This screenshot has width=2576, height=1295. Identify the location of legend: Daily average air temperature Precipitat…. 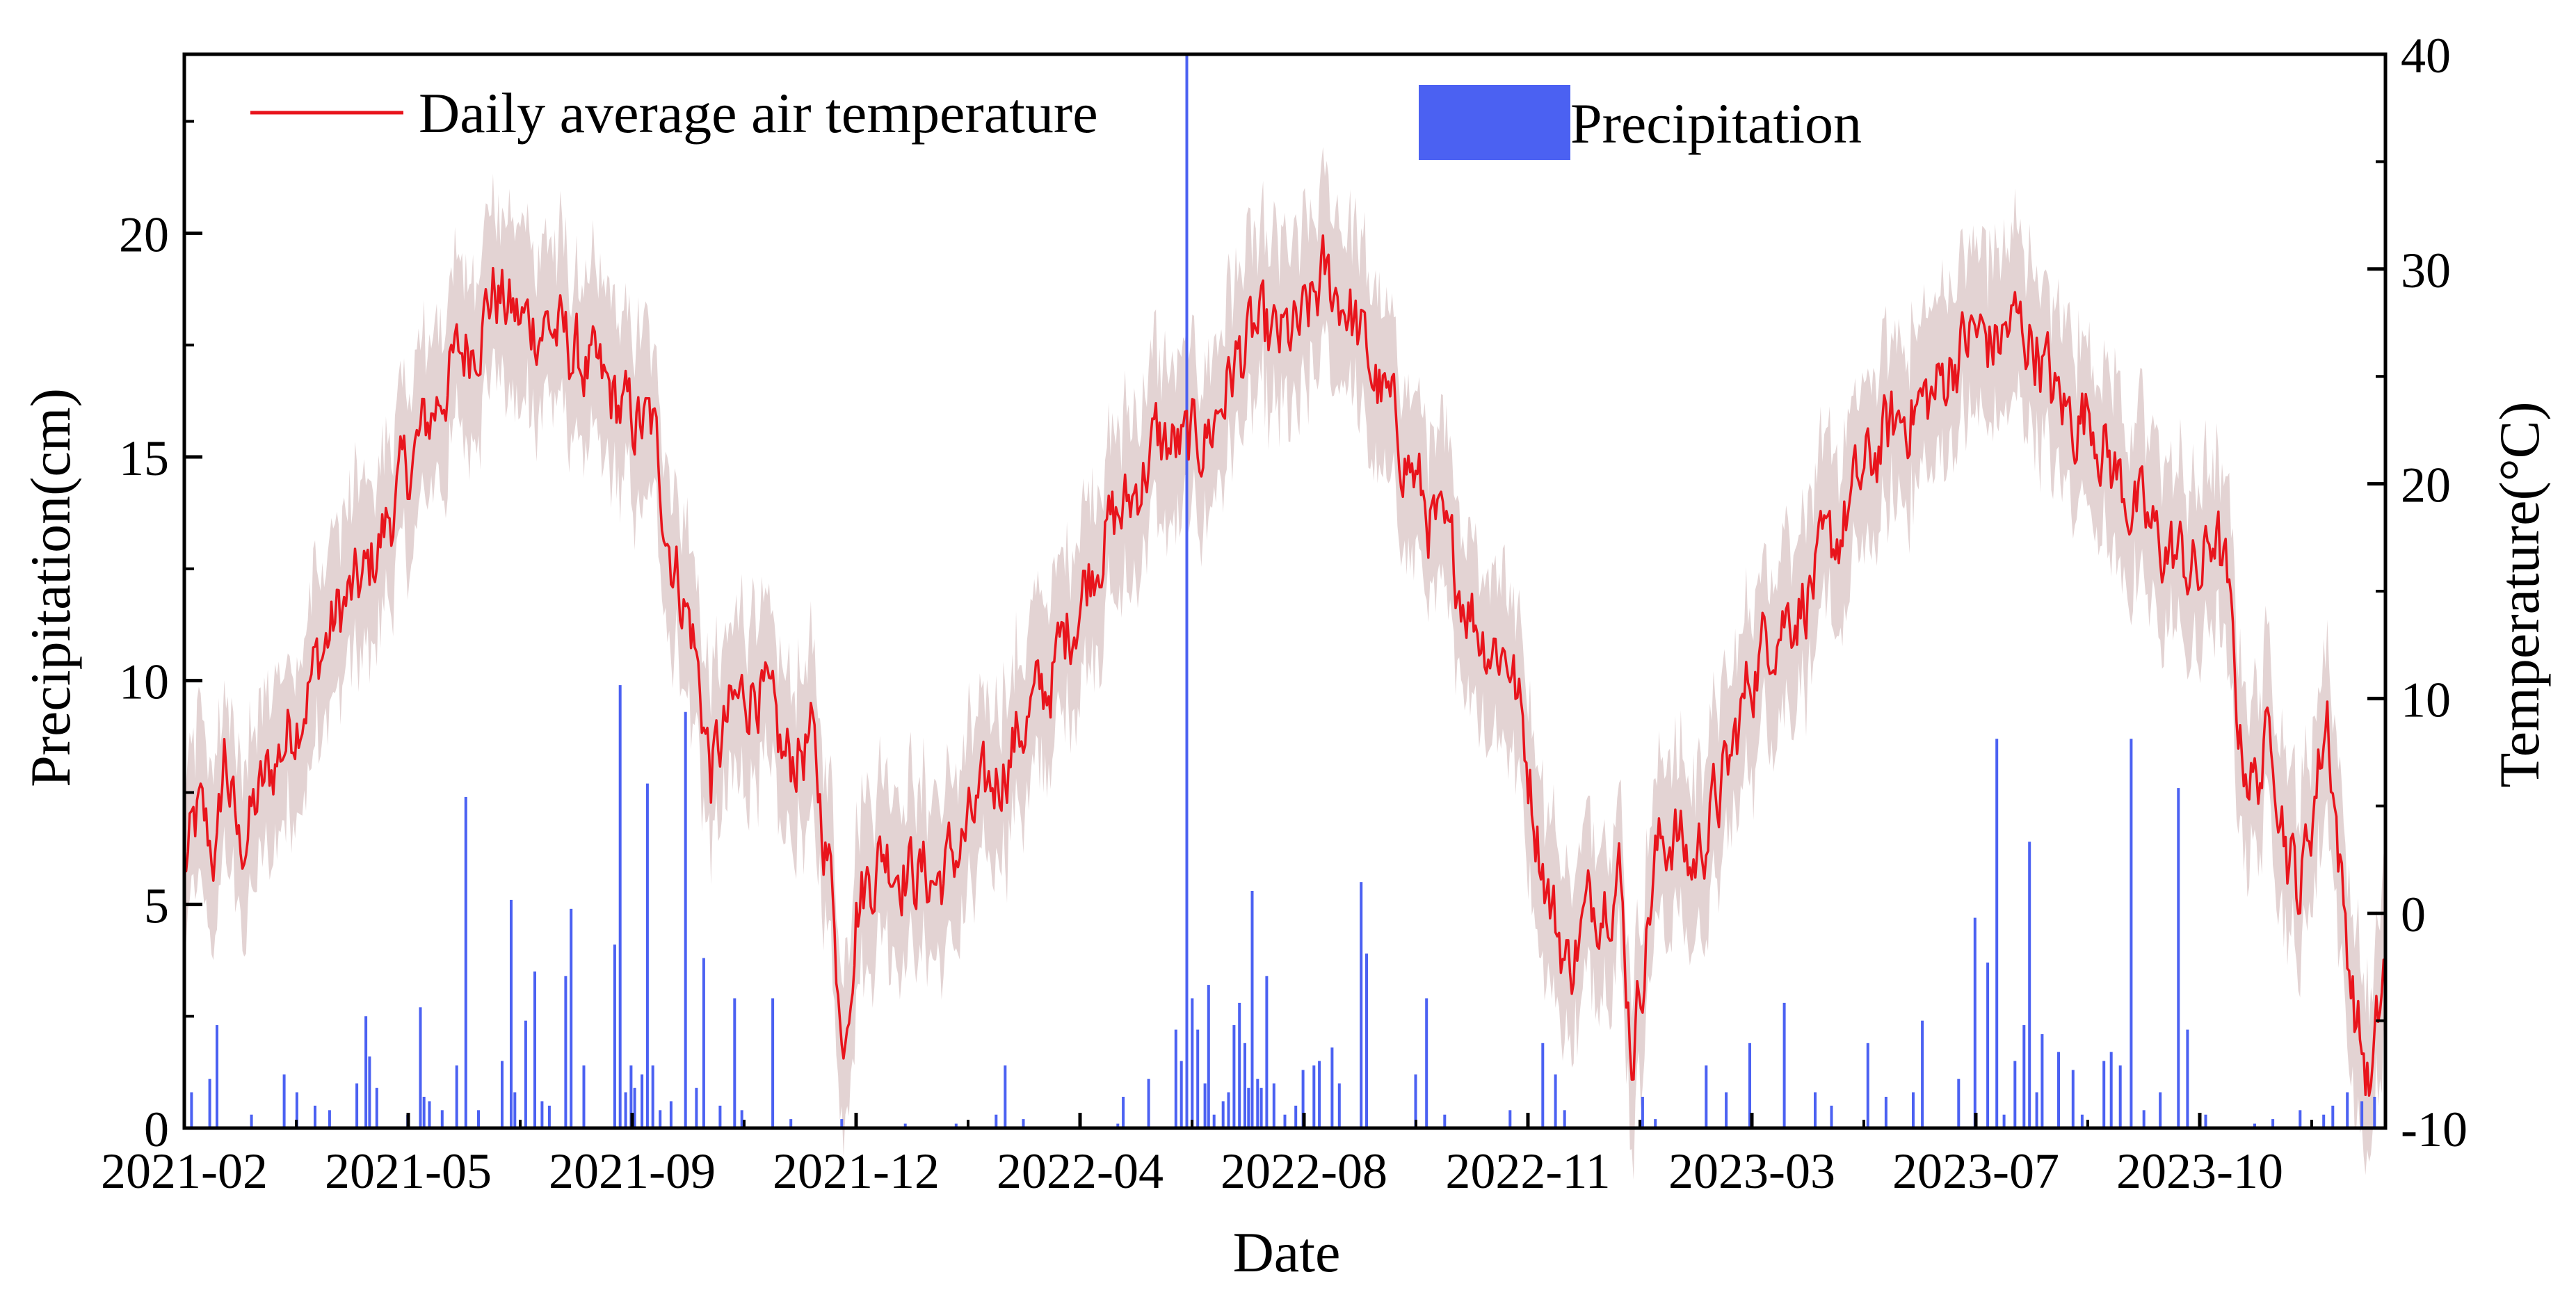
(1056, 120).